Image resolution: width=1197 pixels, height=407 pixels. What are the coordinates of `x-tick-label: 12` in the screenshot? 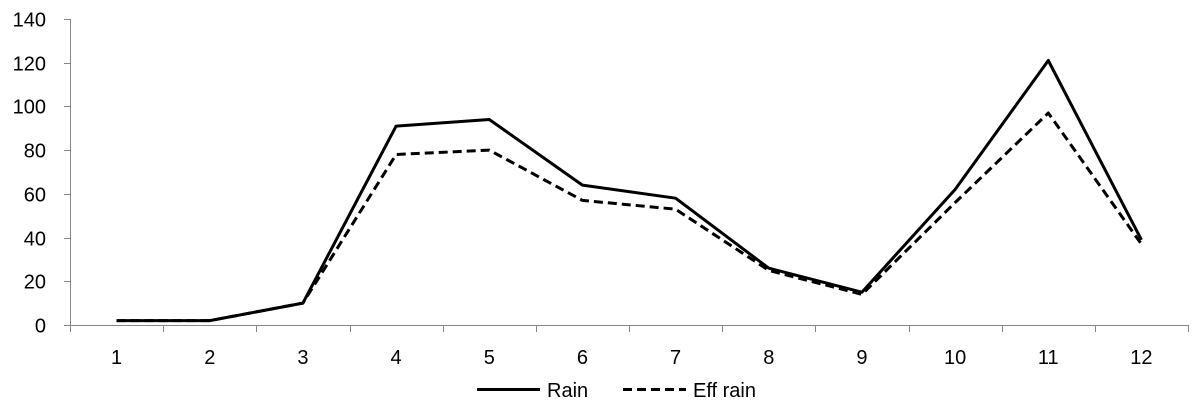 It's located at (1141, 358).